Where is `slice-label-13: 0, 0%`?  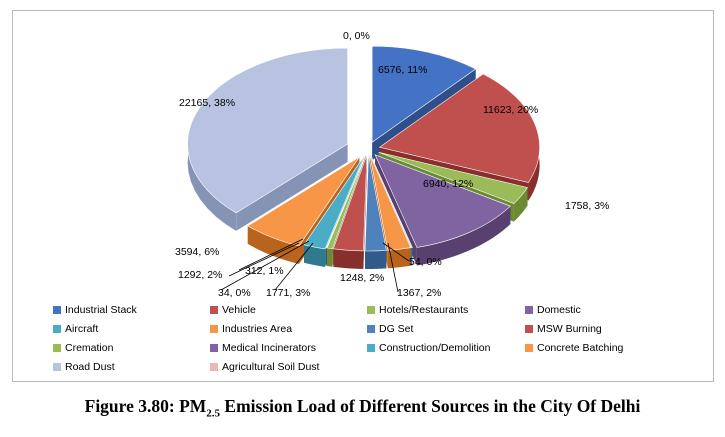 slice-label-13: 0, 0% is located at coordinates (356, 36).